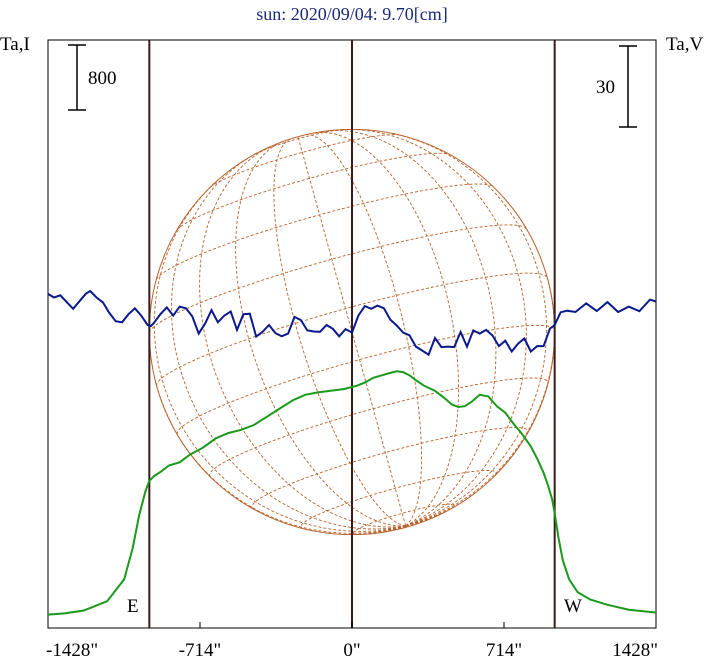  Describe the element at coordinates (133, 606) in the screenshot. I see `east-label: E` at that location.